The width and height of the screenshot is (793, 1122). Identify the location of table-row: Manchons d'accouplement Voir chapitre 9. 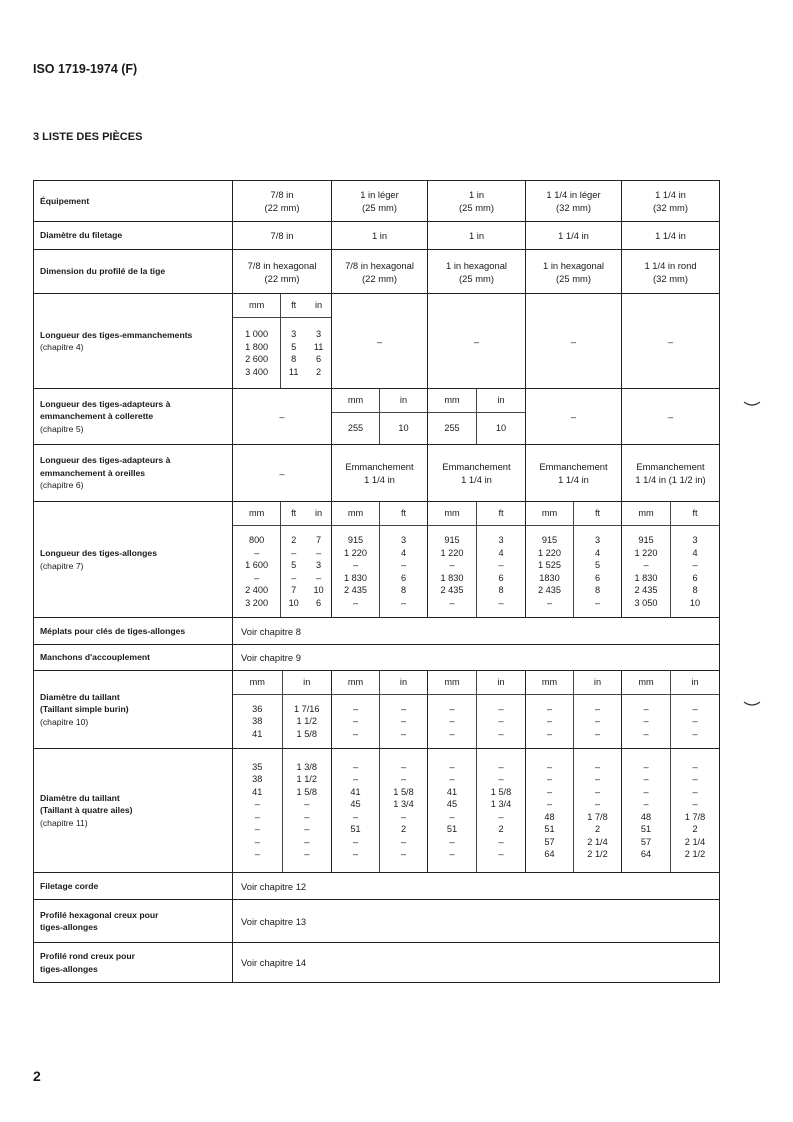
(376, 657).